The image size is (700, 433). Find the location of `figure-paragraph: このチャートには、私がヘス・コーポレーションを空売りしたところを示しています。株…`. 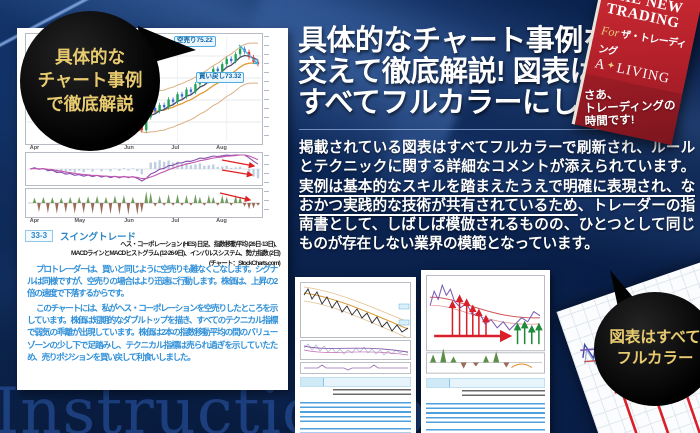

figure-paragraph: このチャートには、私がヘス・コーポレーションを空売りしたところを示しています。株… is located at coordinates (152, 332).